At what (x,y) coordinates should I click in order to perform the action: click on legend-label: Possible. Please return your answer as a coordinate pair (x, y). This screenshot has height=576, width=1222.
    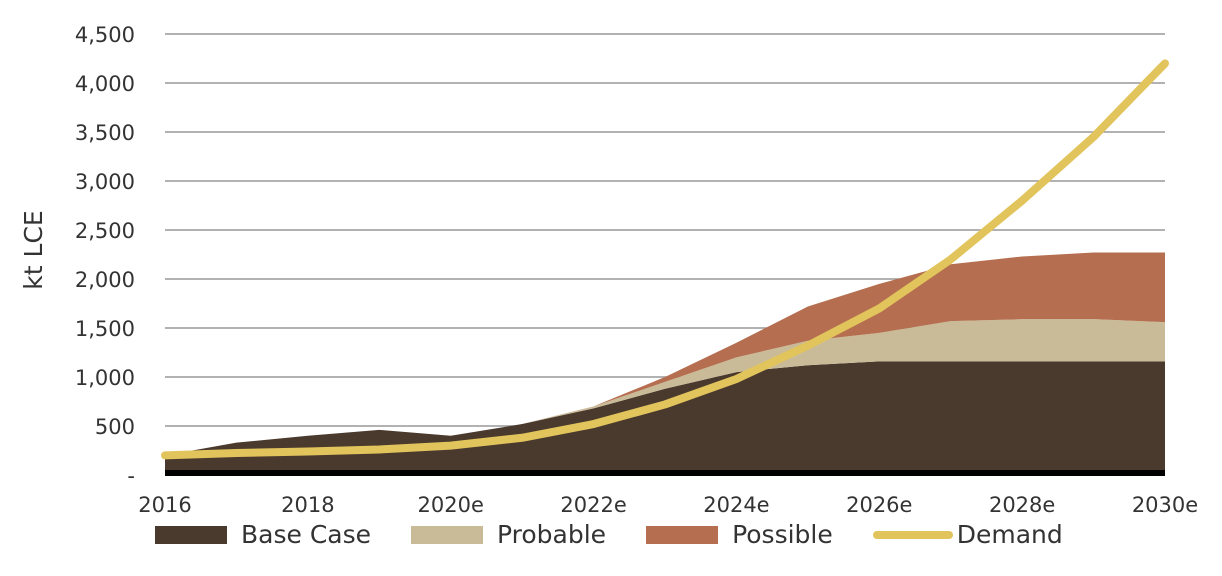
    Looking at the image, I should click on (782, 534).